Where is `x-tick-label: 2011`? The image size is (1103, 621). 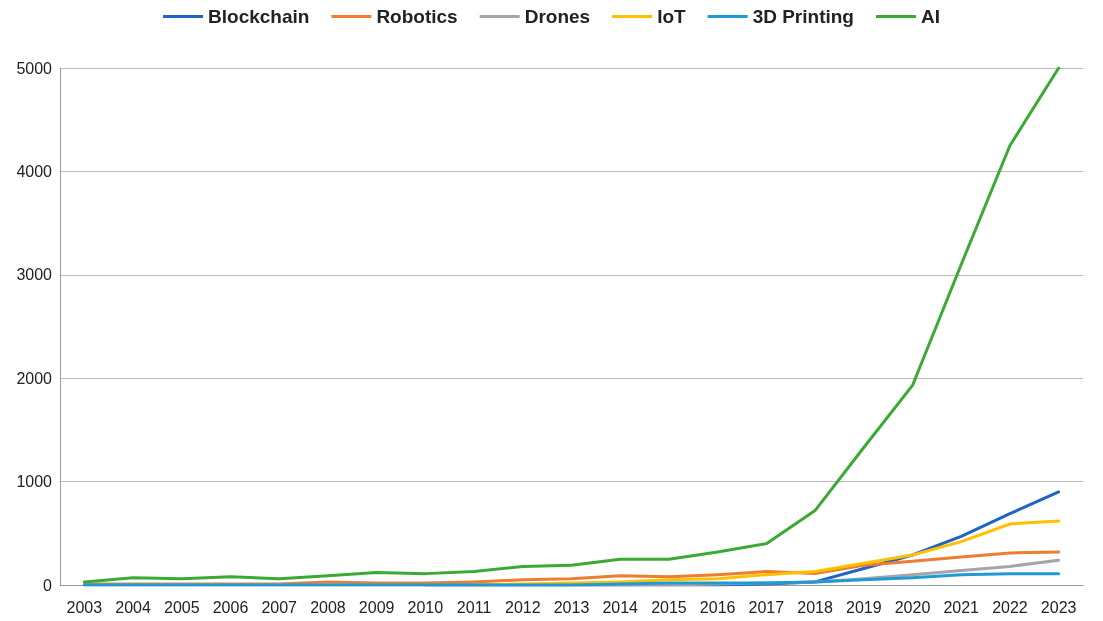 x-tick-label: 2011 is located at coordinates (474, 607).